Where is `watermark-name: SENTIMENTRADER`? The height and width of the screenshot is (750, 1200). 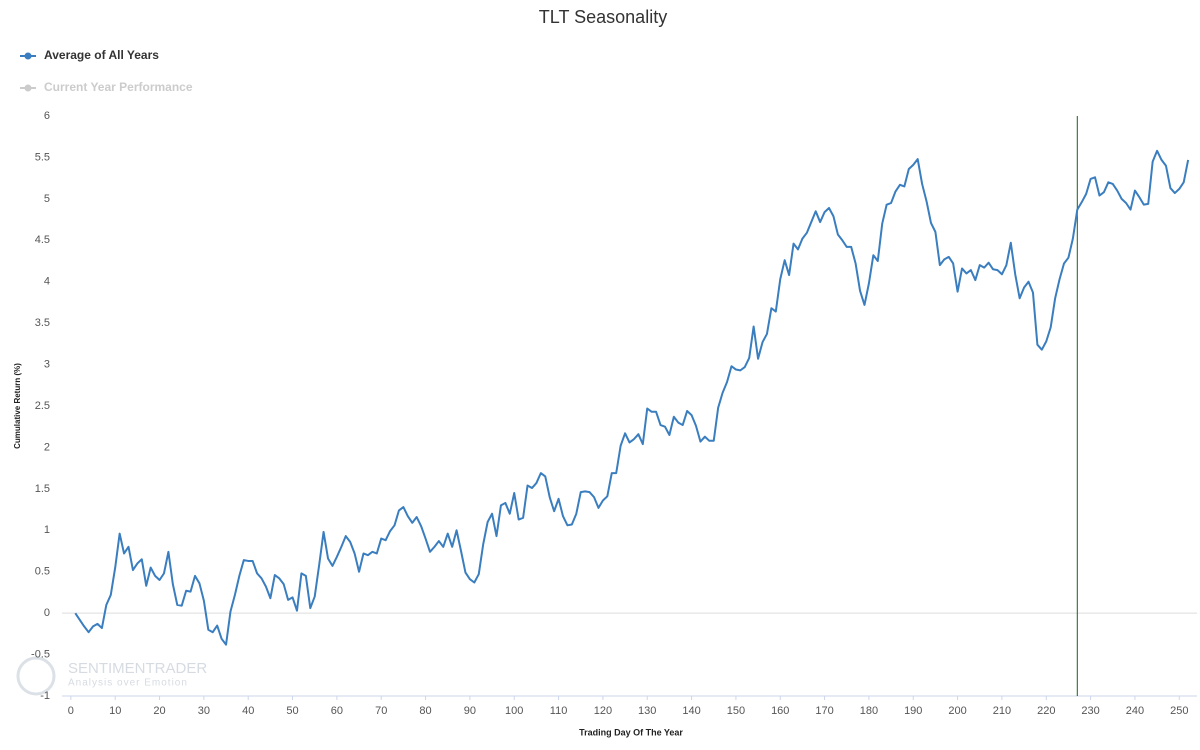
watermark-name: SENTIMENTRADER is located at coordinates (137, 668).